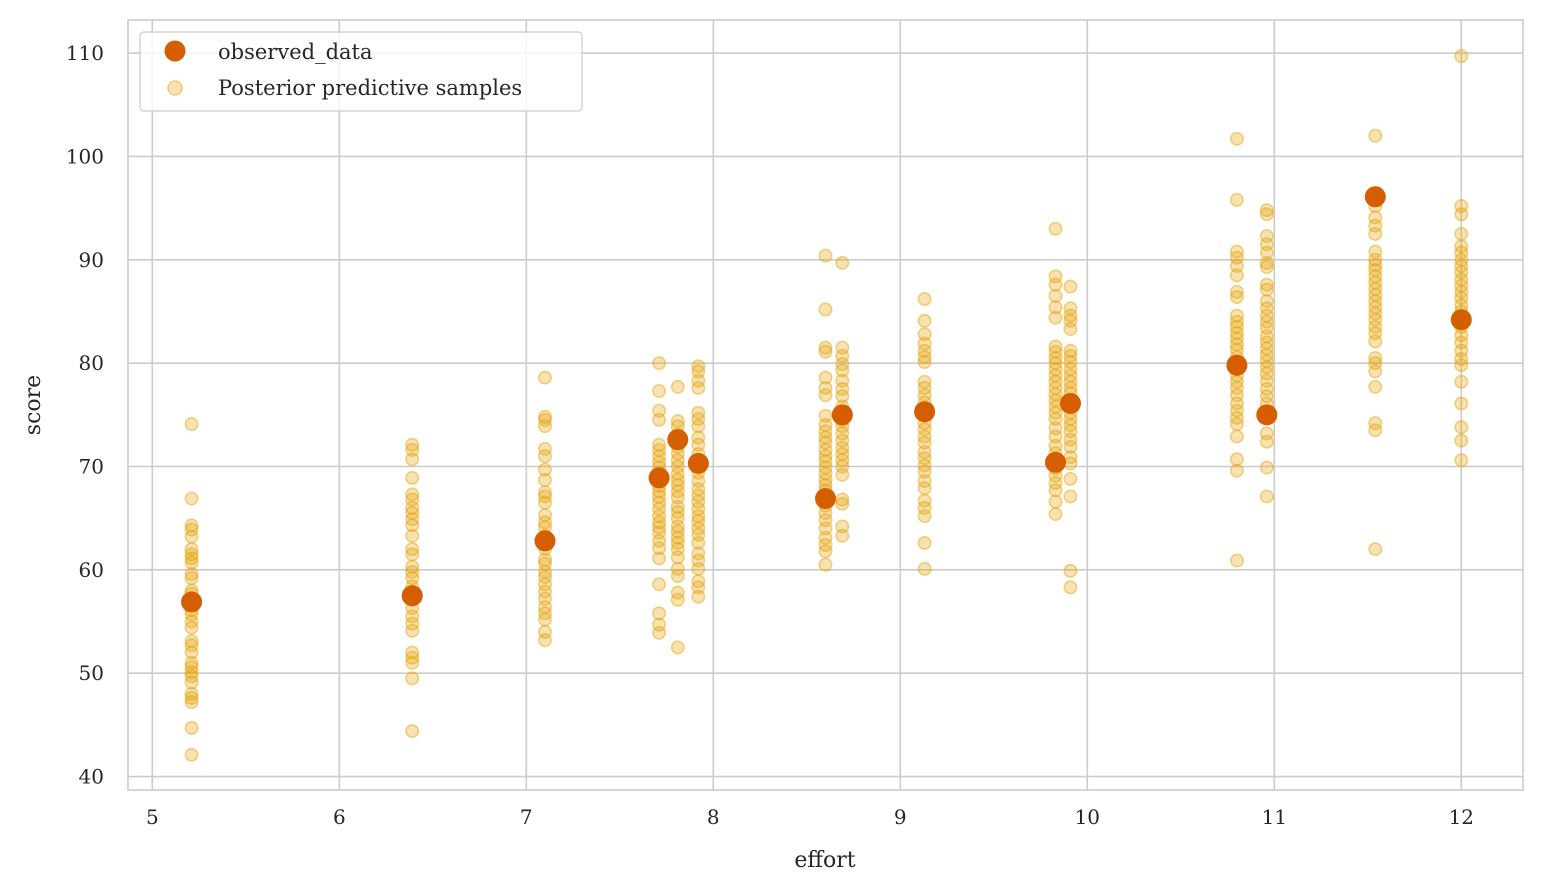 This screenshot has width=1542, height=894. What do you see at coordinates (824, 860) in the screenshot?
I see `x-axis-label: effort` at bounding box center [824, 860].